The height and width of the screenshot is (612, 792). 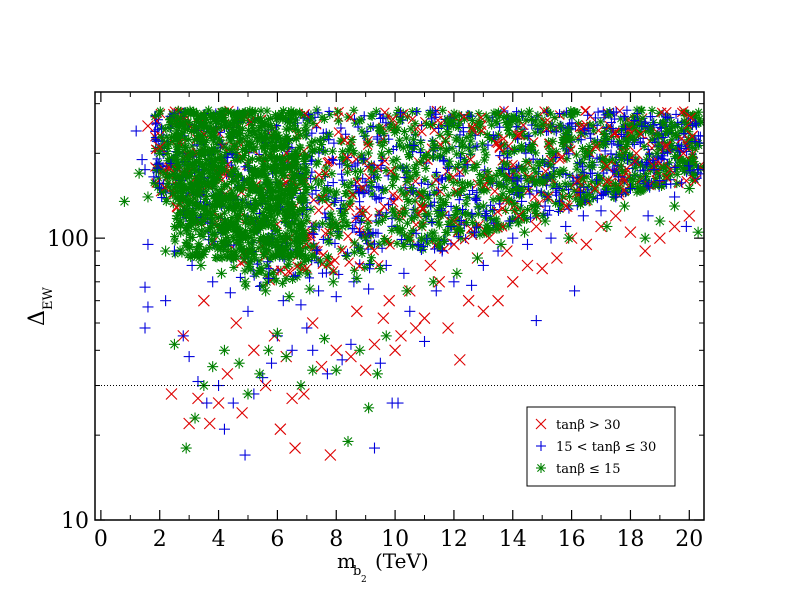 What do you see at coordinates (588, 469) in the screenshot?
I see `legend-label-2: tanβ ≤ 15` at bounding box center [588, 469].